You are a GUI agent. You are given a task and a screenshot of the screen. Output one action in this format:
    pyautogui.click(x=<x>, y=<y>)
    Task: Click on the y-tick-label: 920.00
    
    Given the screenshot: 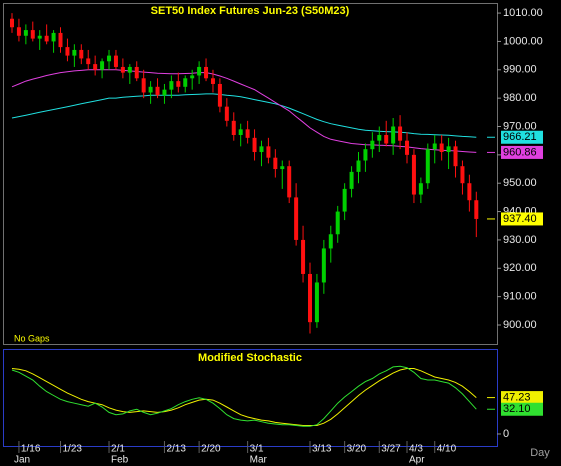 What is the action you would take?
    pyautogui.click(x=520, y=268)
    